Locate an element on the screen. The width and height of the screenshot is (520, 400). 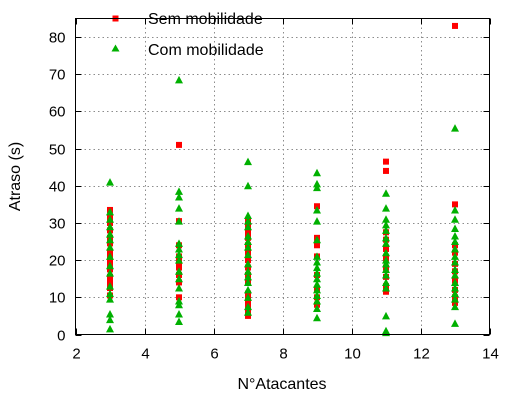
x-tick-label: 14 is located at coordinates (490, 354).